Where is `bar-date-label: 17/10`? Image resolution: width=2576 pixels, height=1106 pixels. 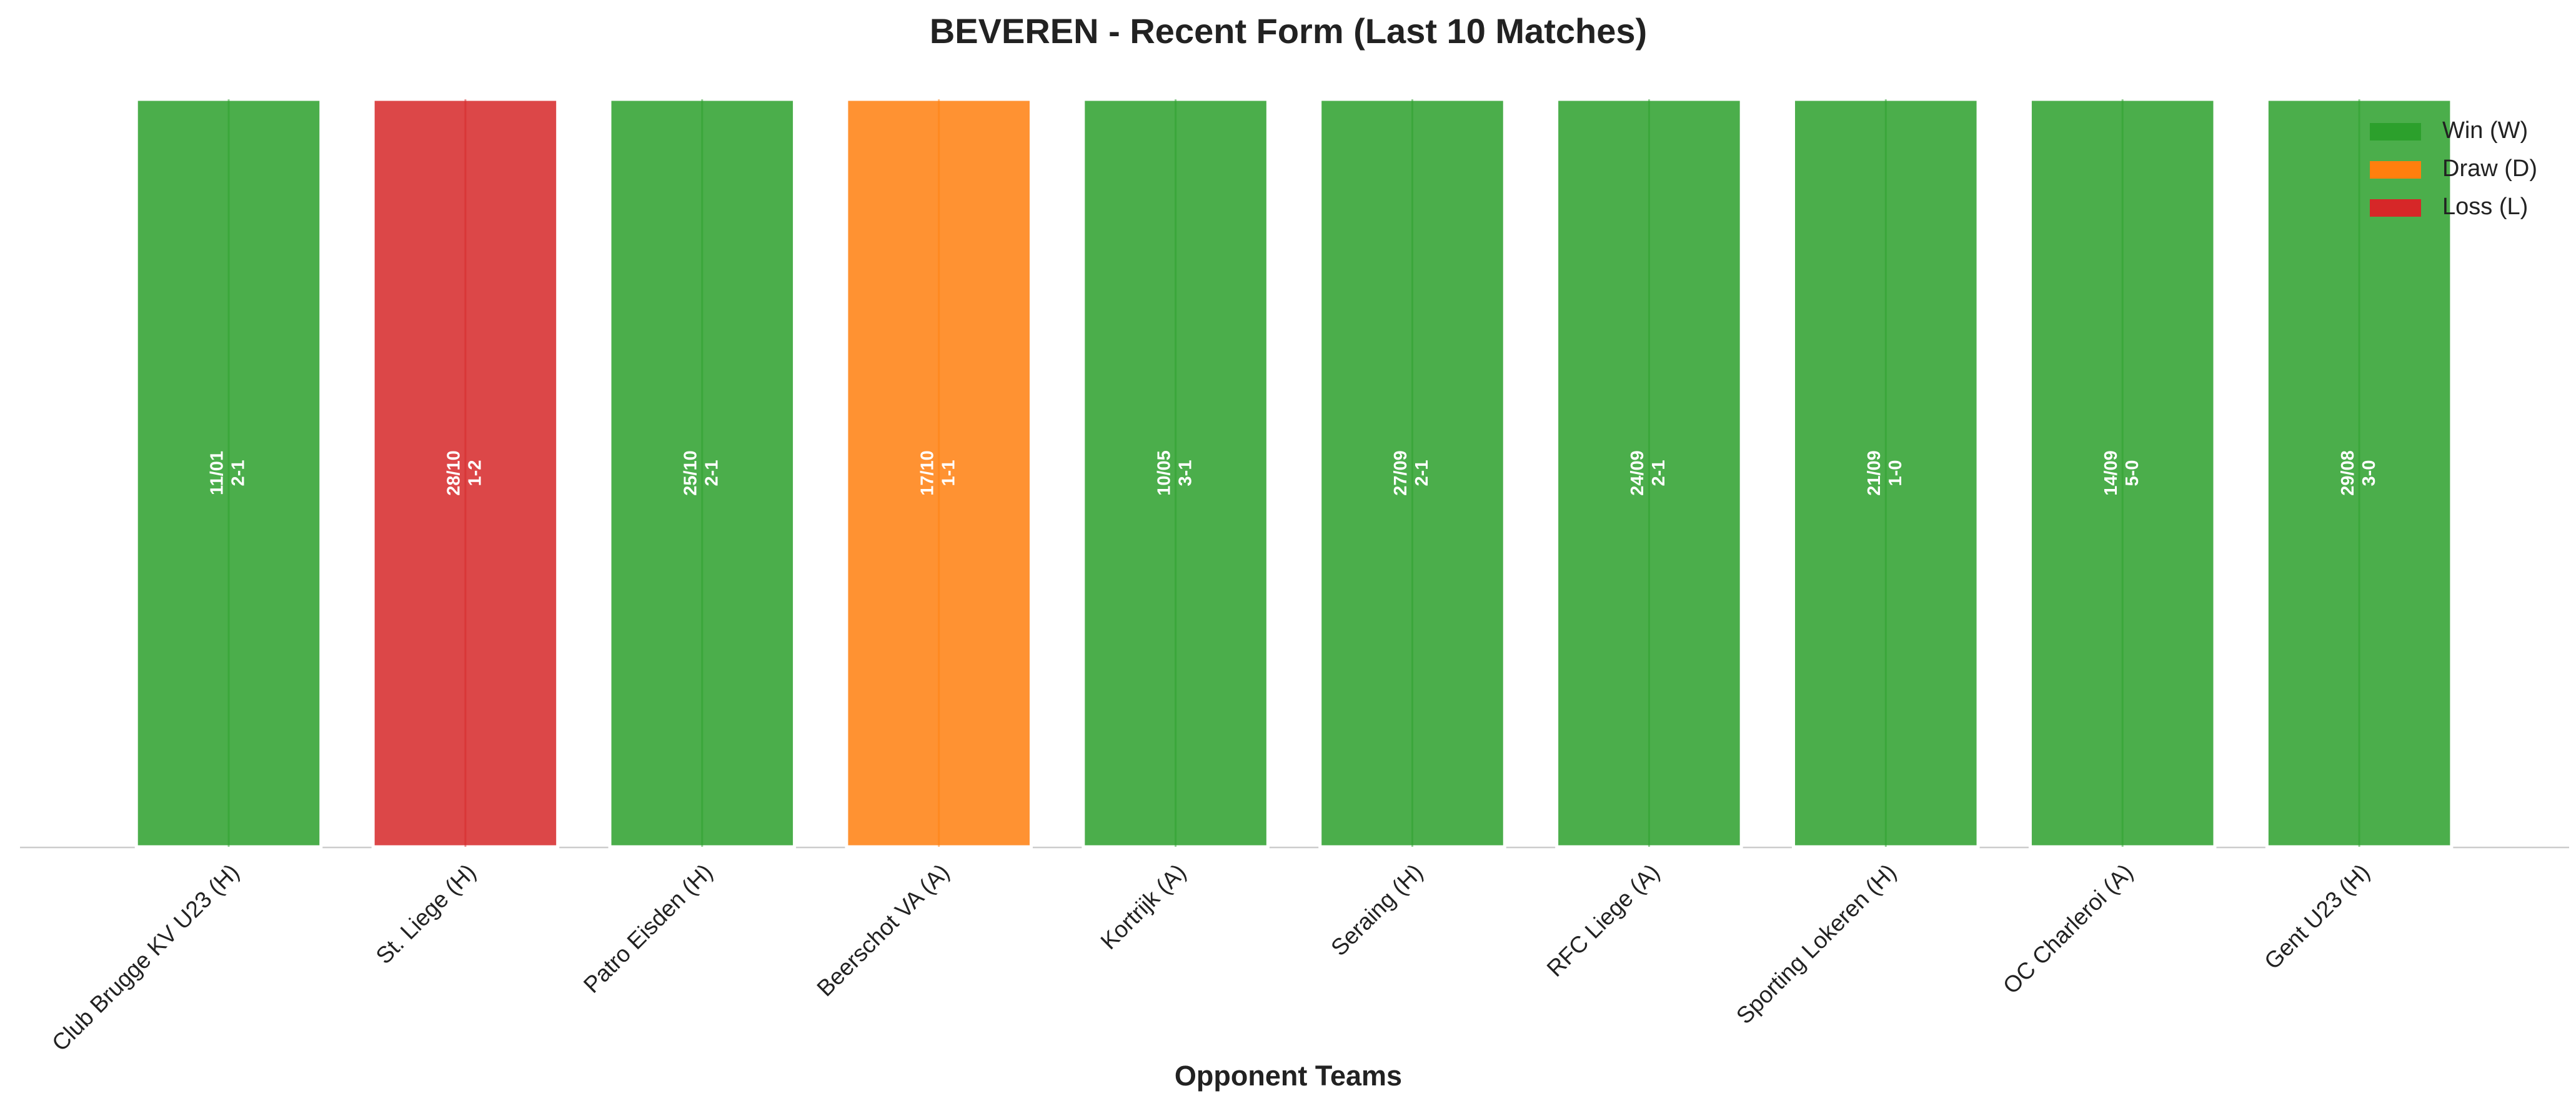
bar-date-label: 17/10 is located at coordinates (927, 473).